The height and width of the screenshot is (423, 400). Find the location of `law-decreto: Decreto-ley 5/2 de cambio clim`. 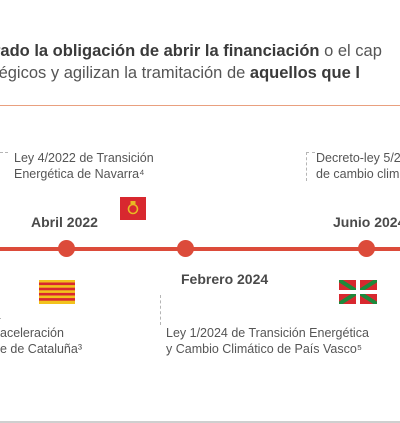

law-decreto: Decreto-ley 5/2 de cambio clim is located at coordinates (358, 166).